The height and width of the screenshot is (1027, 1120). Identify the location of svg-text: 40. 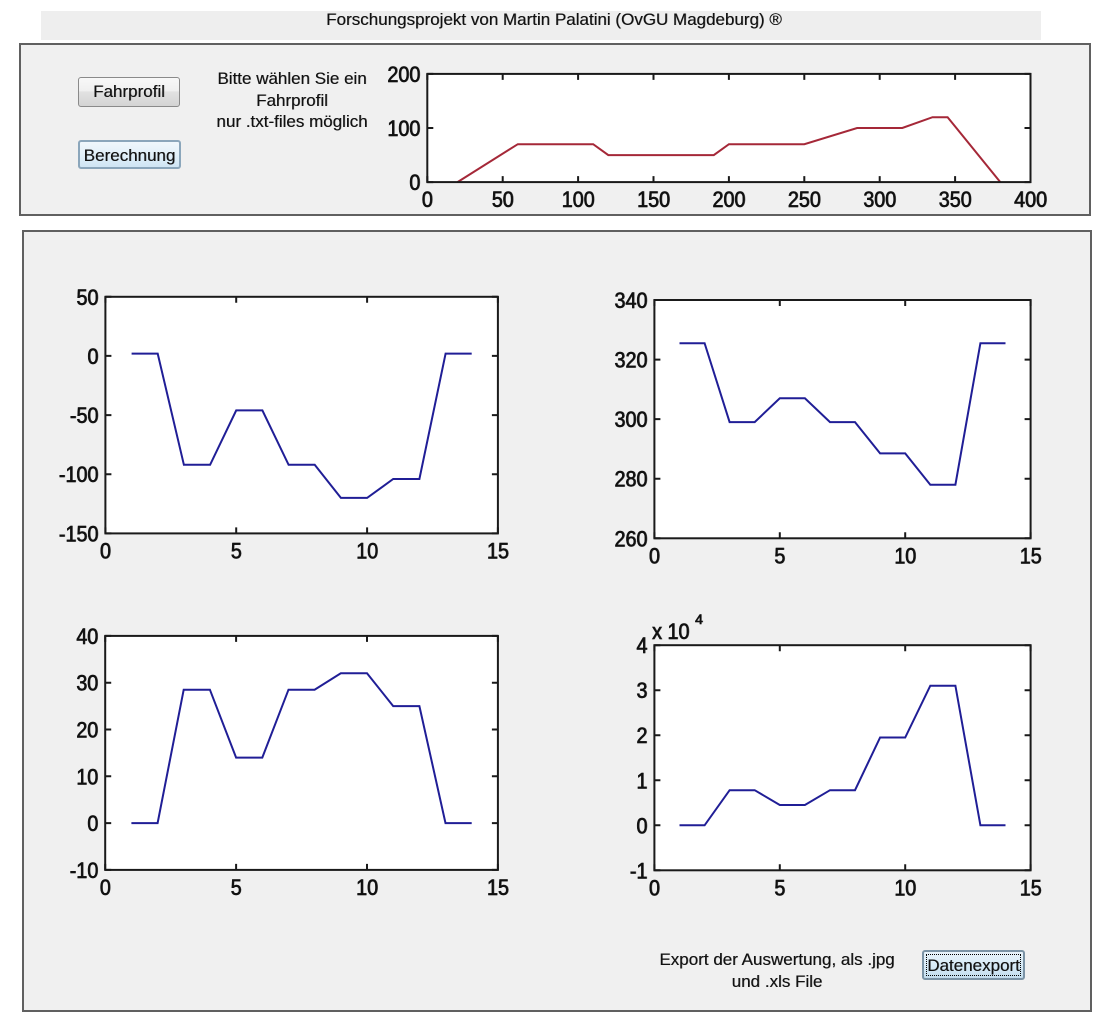
(87, 636).